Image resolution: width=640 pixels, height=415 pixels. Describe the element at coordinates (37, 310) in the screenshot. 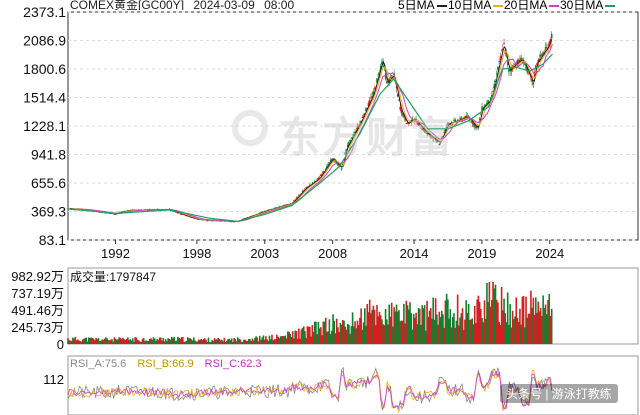

I see `volume-y-tick-label: 491.46万` at that location.